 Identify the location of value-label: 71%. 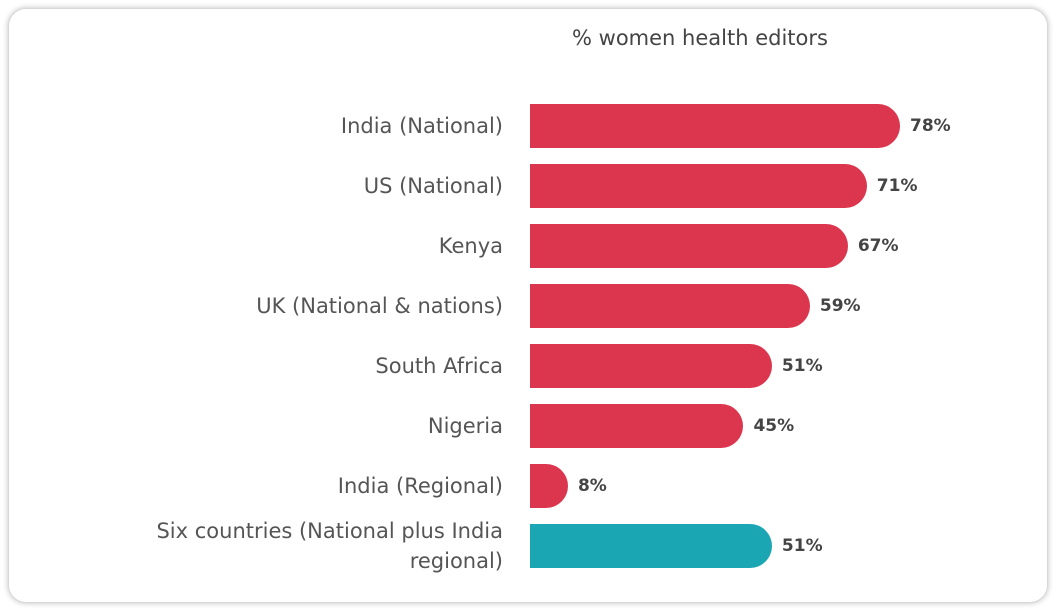
(897, 186).